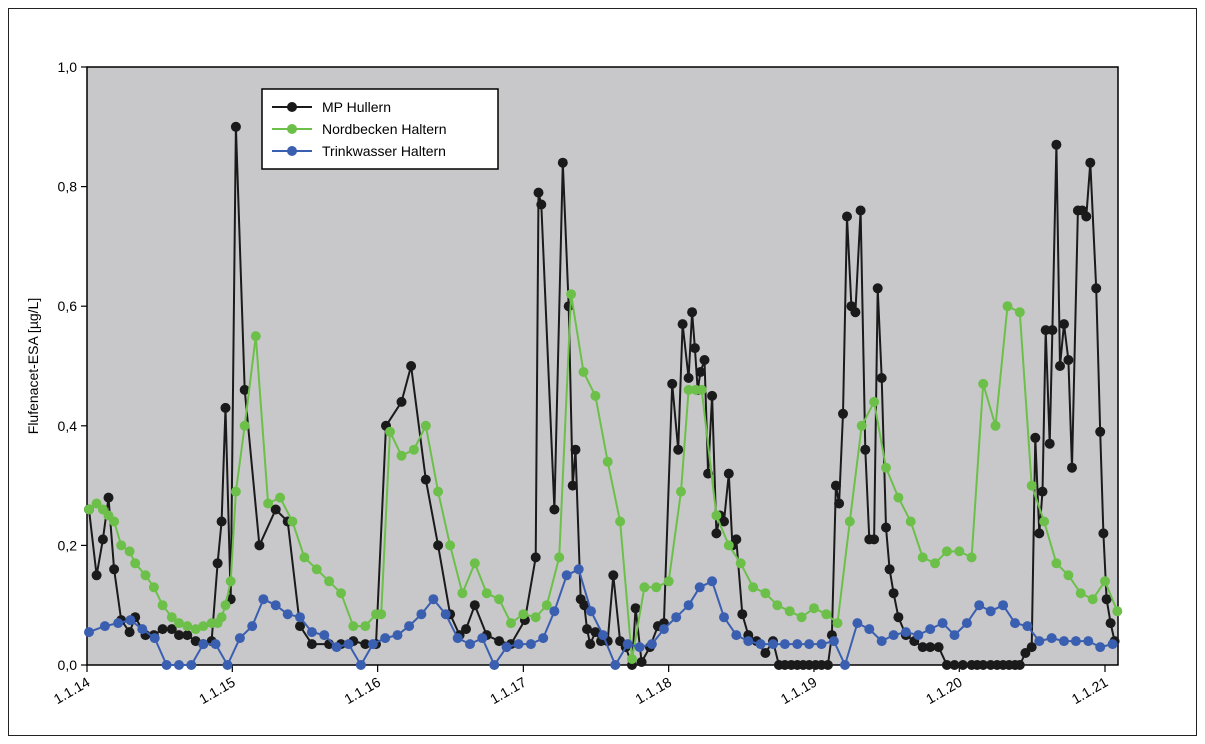 The width and height of the screenshot is (1205, 744). I want to click on y-tick-label: 0,8, so click(68, 187).